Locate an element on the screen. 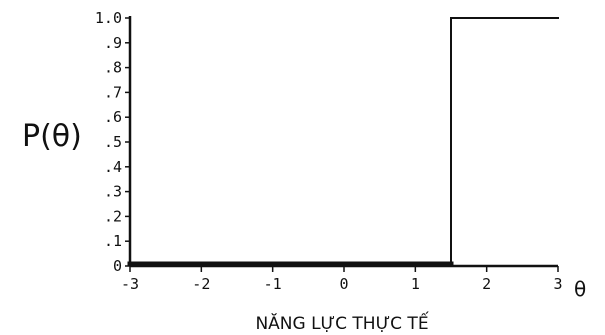 The width and height of the screenshot is (605, 335). y-tick-label: .8 is located at coordinates (113, 68).